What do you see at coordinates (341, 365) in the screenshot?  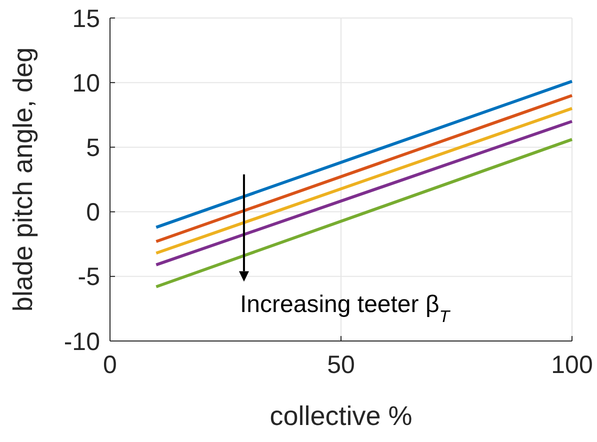 I see `x-tick-label: 50` at bounding box center [341, 365].